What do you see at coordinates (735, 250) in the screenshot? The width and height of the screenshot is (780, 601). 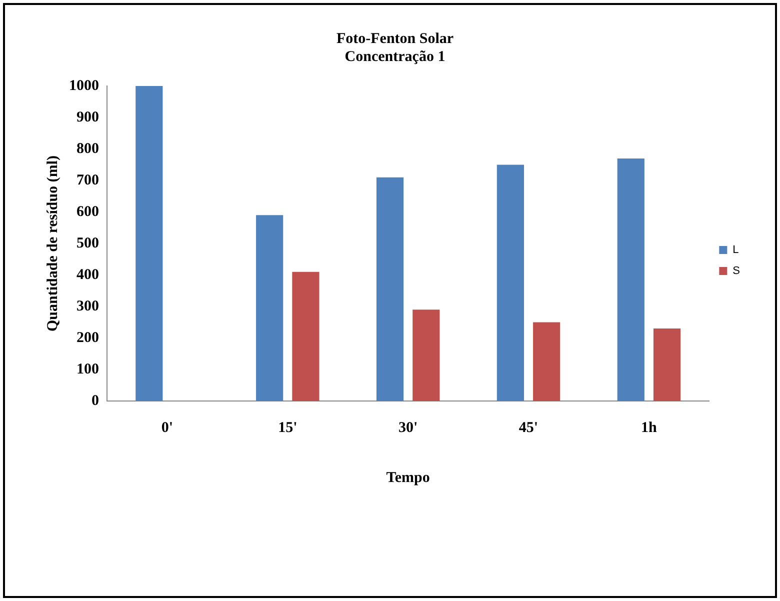 I see `legend-label: L` at bounding box center [735, 250].